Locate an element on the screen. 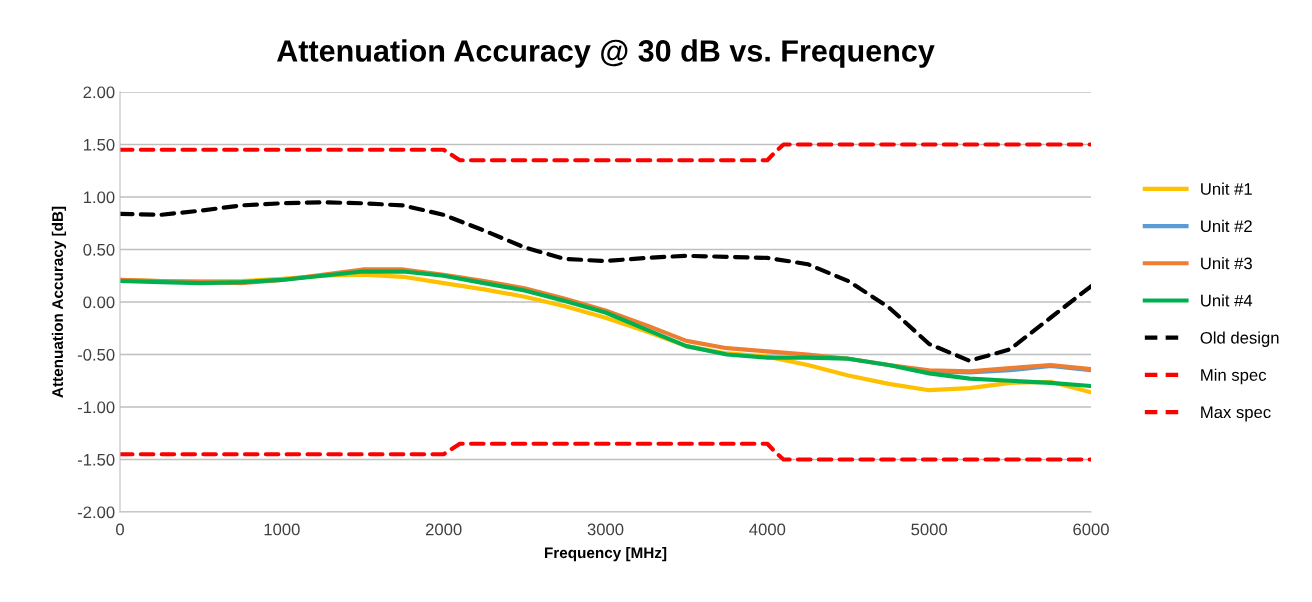 Image resolution: width=1312 pixels, height=602 pixels. legend-label: Max spec is located at coordinates (1236, 414).